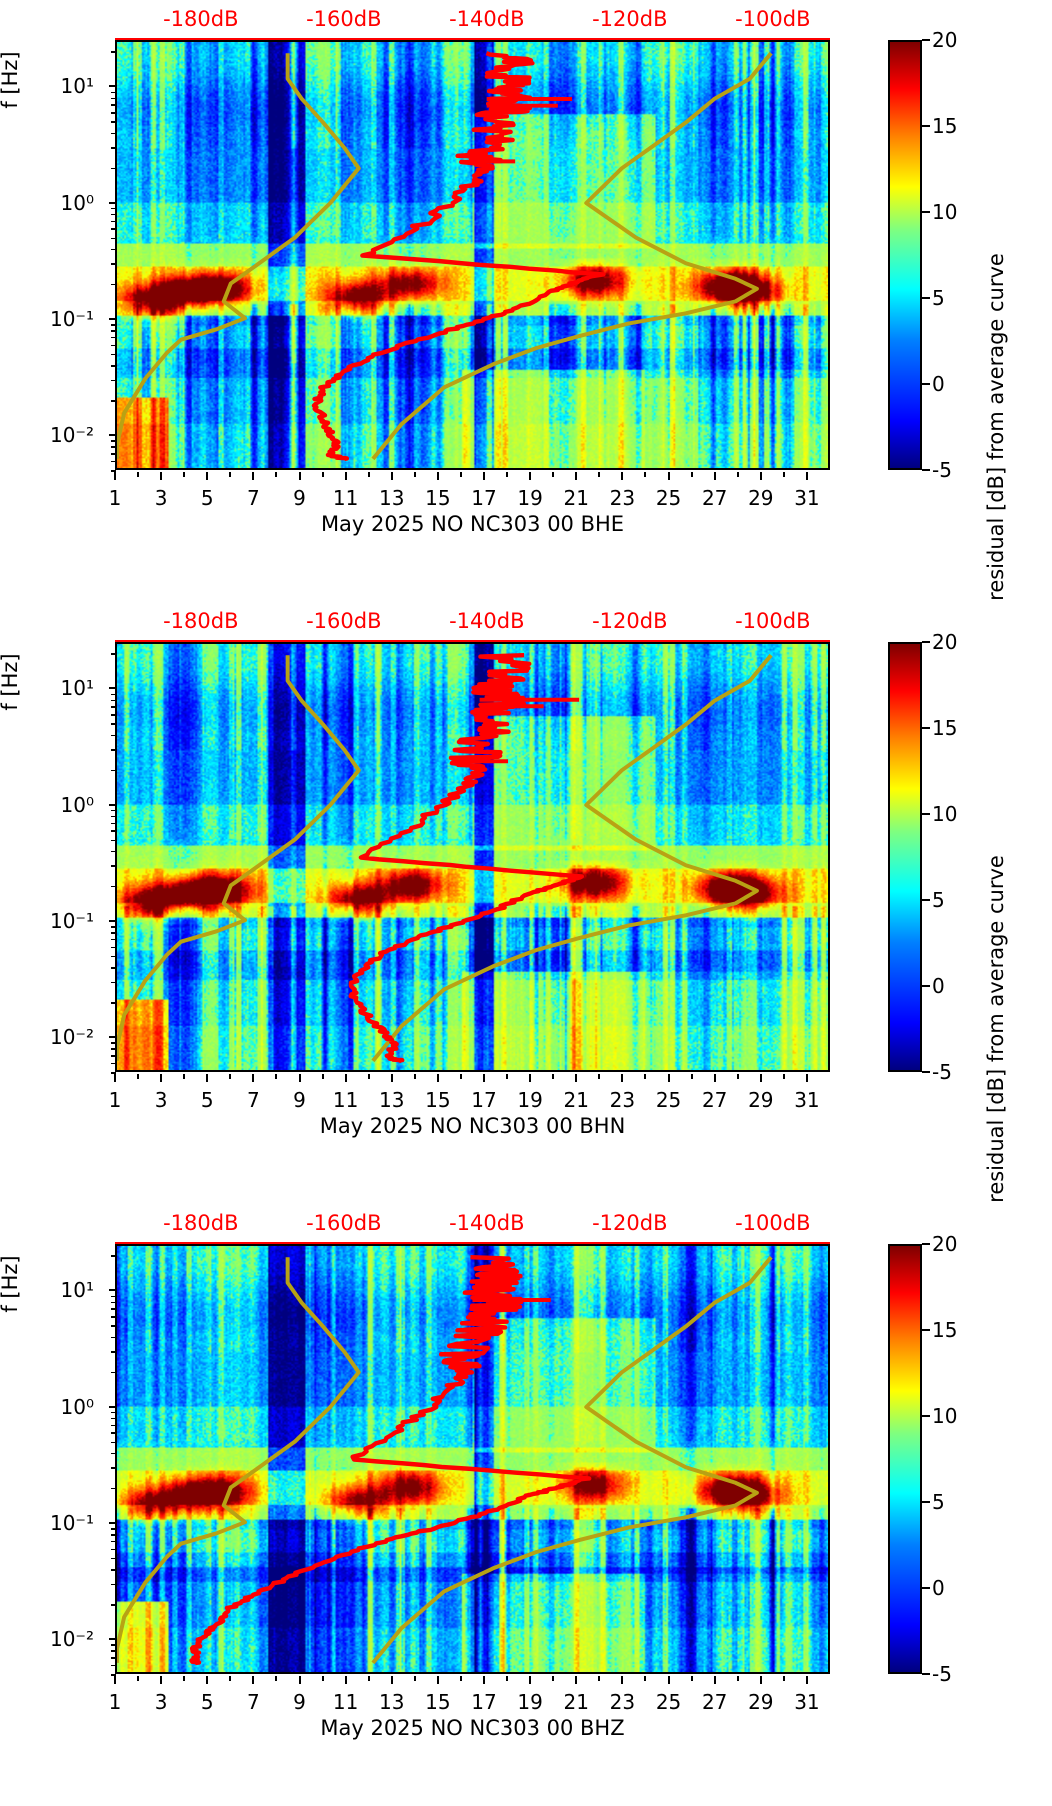 This screenshot has width=1052, height=1806. I want to click on x-axis-tick-label: 29, so click(761, 498).